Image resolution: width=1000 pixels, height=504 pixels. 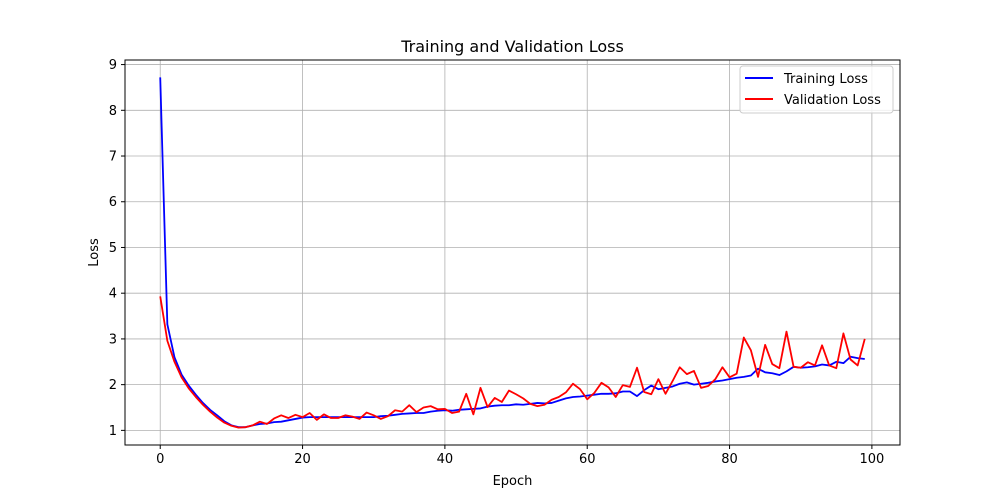 I want to click on y-axis-label: Loss, so click(x=94, y=252).